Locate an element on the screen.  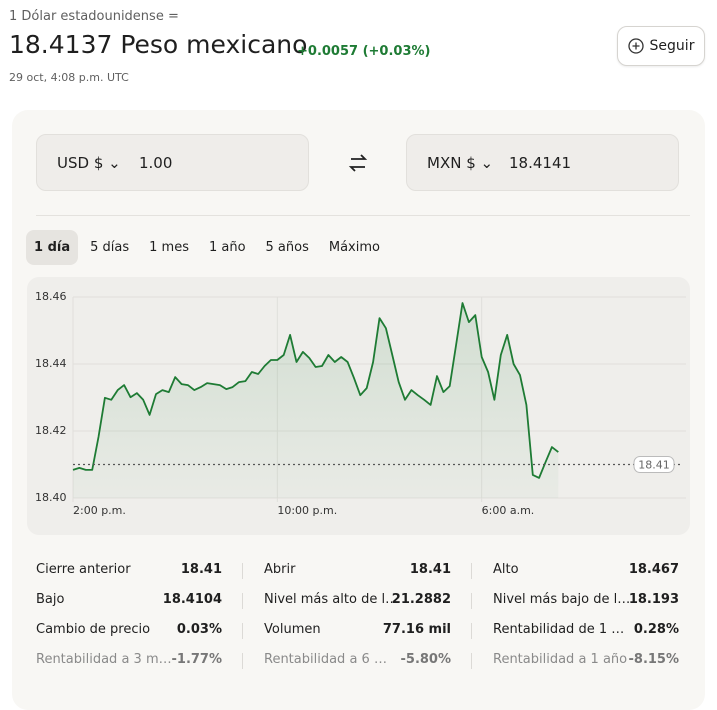
stat-value: 21.2882 is located at coordinates (421, 599).